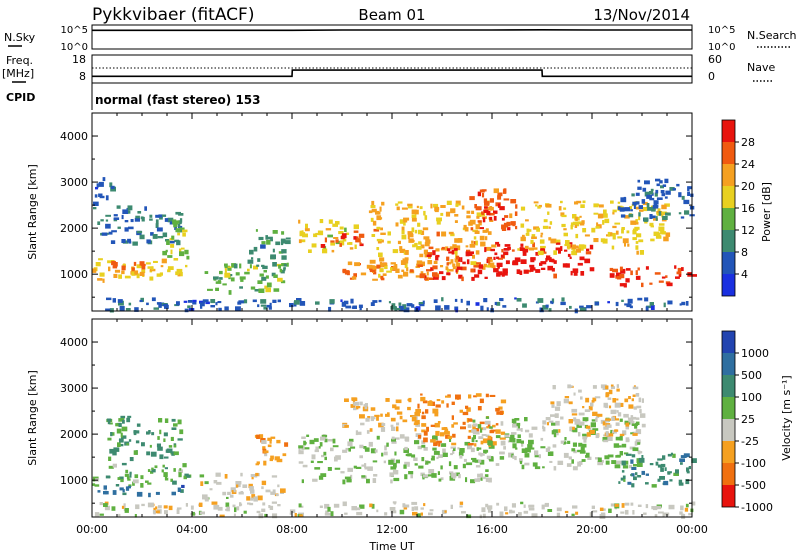  I want to click on x-tick-label: 00:00, so click(692, 529).